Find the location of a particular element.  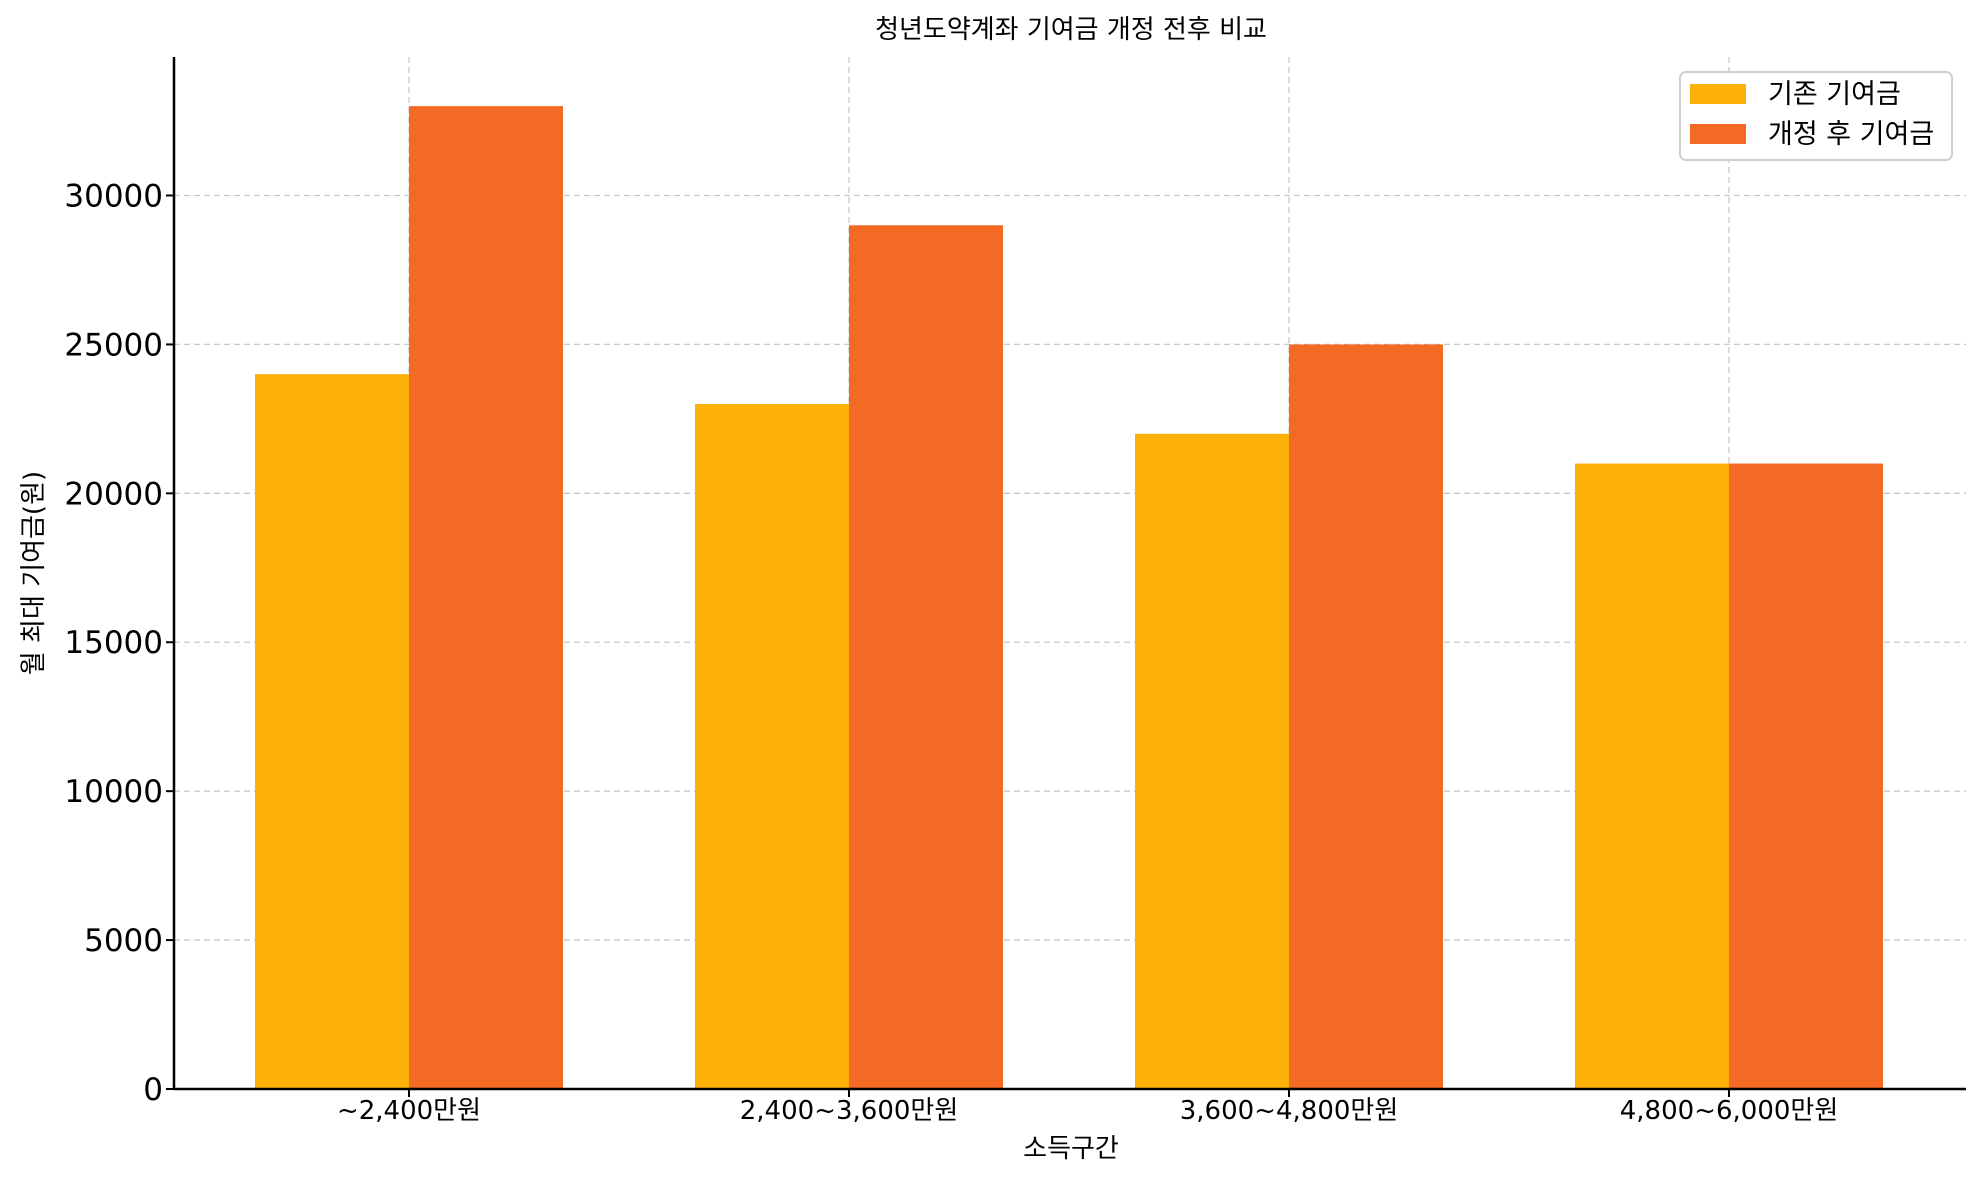

y-tick-label: 30000 is located at coordinates (113, 196).